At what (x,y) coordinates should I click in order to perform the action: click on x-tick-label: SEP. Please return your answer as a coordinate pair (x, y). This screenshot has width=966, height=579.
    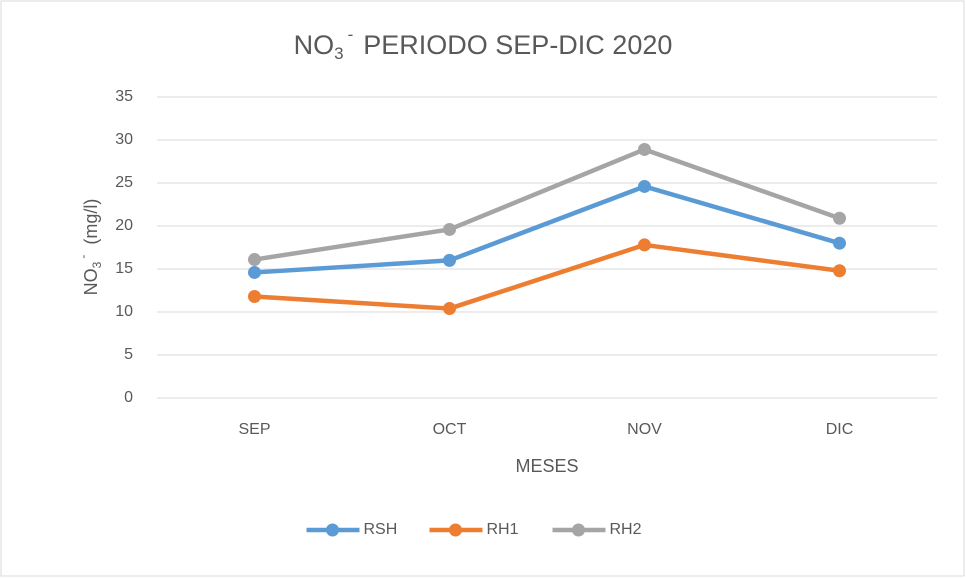
    Looking at the image, I should click on (254, 429).